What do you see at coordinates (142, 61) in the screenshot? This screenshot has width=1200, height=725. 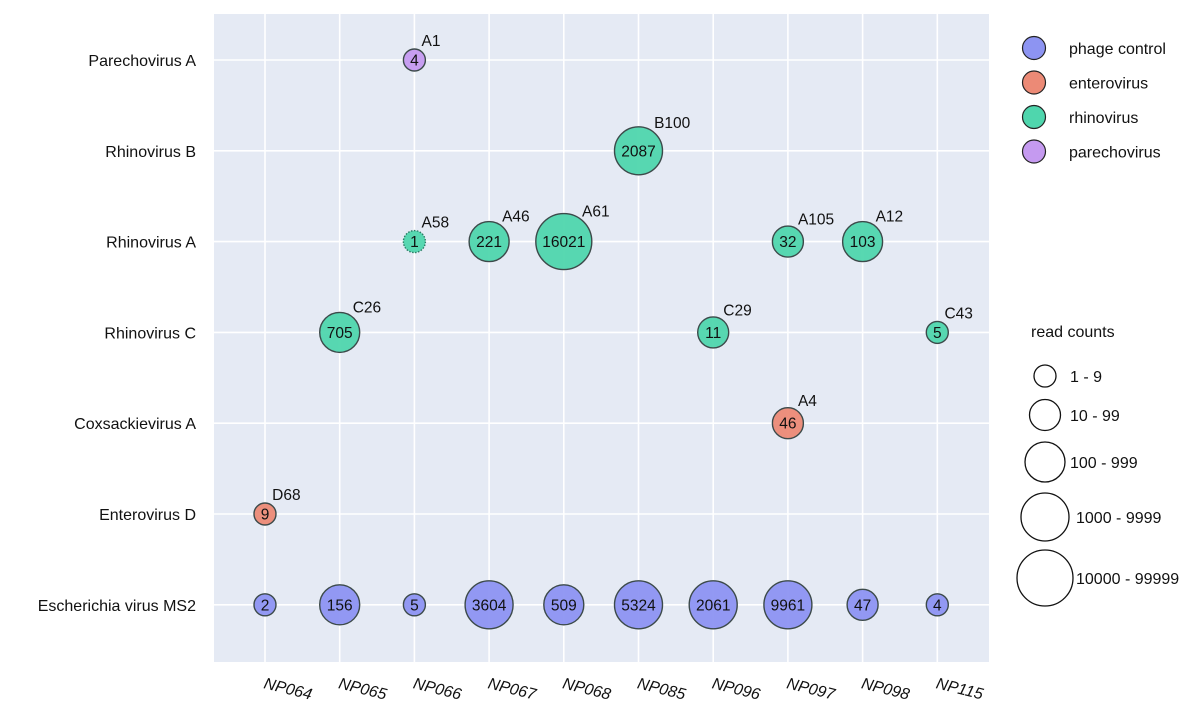 I see `y-tick-label: Parechovirus A` at bounding box center [142, 61].